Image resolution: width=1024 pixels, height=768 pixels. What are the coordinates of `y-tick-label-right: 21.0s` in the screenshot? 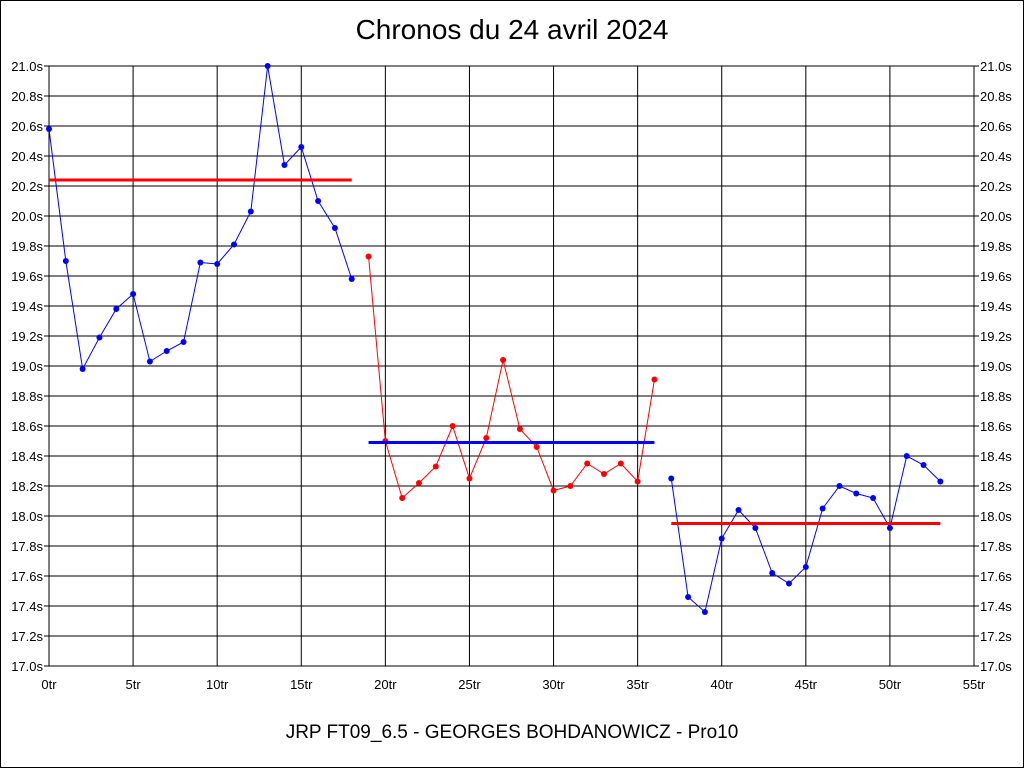 It's located at (996, 66).